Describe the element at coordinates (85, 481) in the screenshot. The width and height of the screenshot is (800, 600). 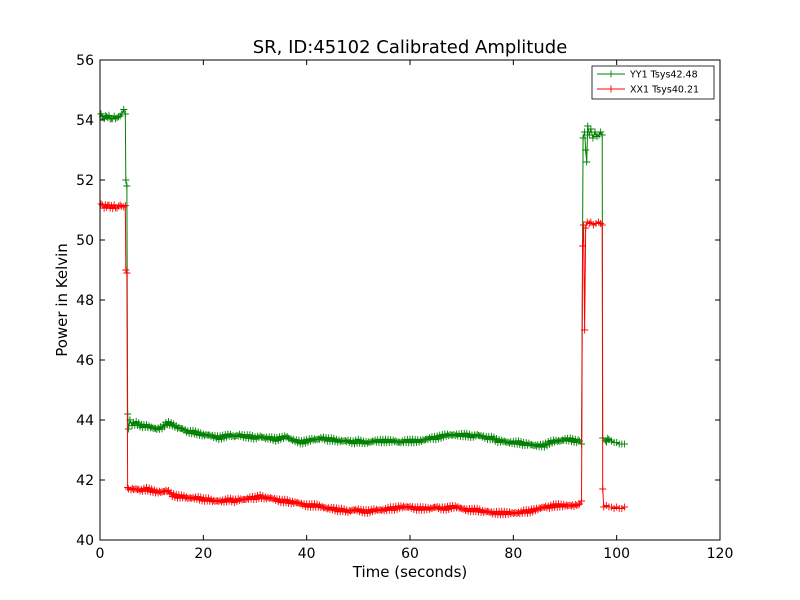
I see `y-tick-label: 42` at that location.